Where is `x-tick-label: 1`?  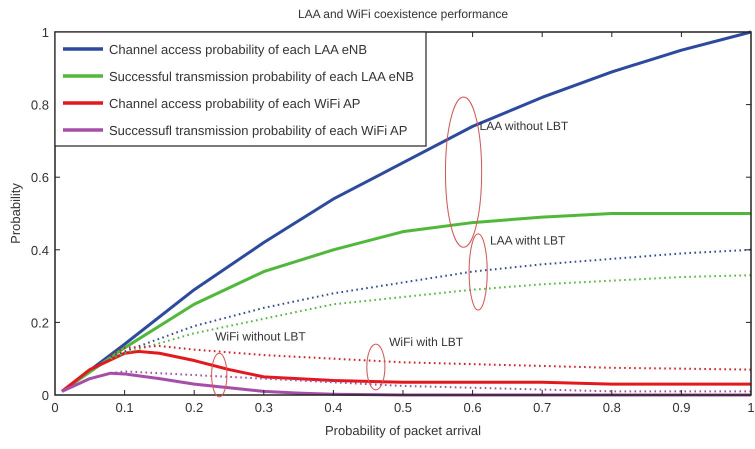
x-tick-label: 1 is located at coordinates (751, 407).